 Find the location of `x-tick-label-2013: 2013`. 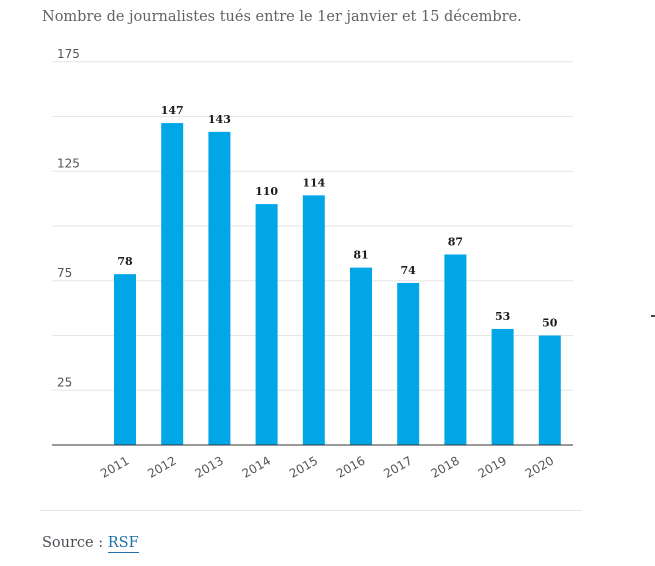

x-tick-label-2013: 2013 is located at coordinates (208, 466).